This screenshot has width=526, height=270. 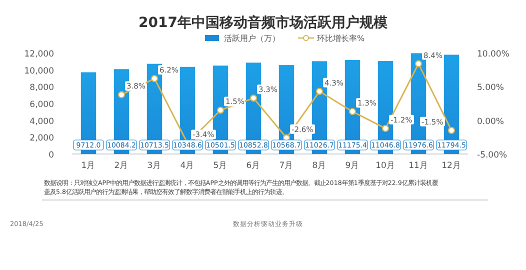 What do you see at coordinates (493, 55) in the screenshot?
I see `y2-tick-label: 10.00%` at bounding box center [493, 55].